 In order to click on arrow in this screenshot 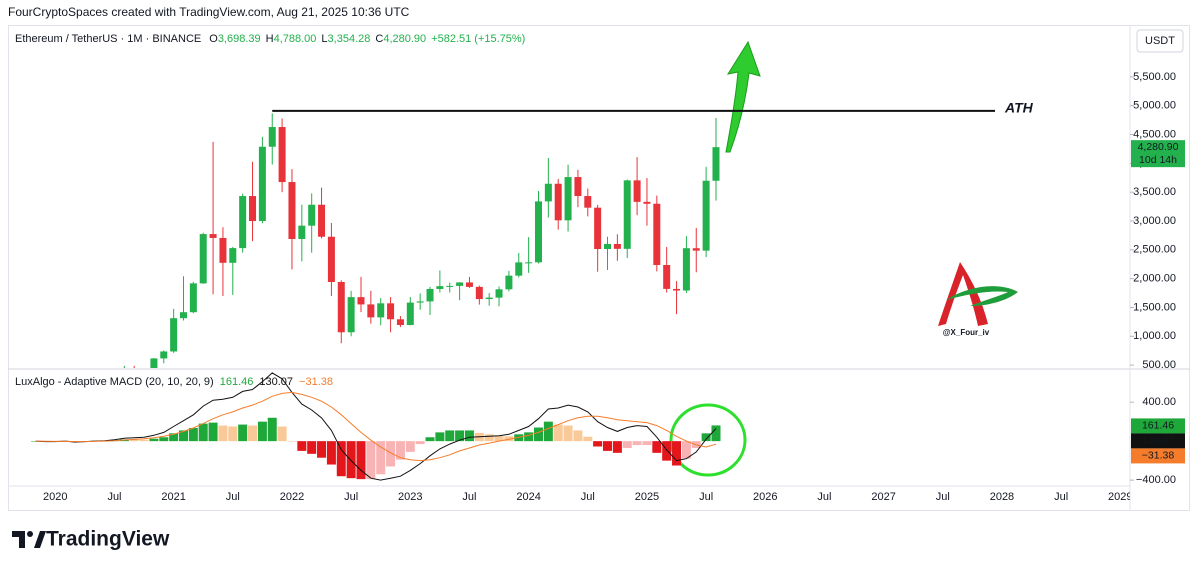, I will do `click(743, 96)`.